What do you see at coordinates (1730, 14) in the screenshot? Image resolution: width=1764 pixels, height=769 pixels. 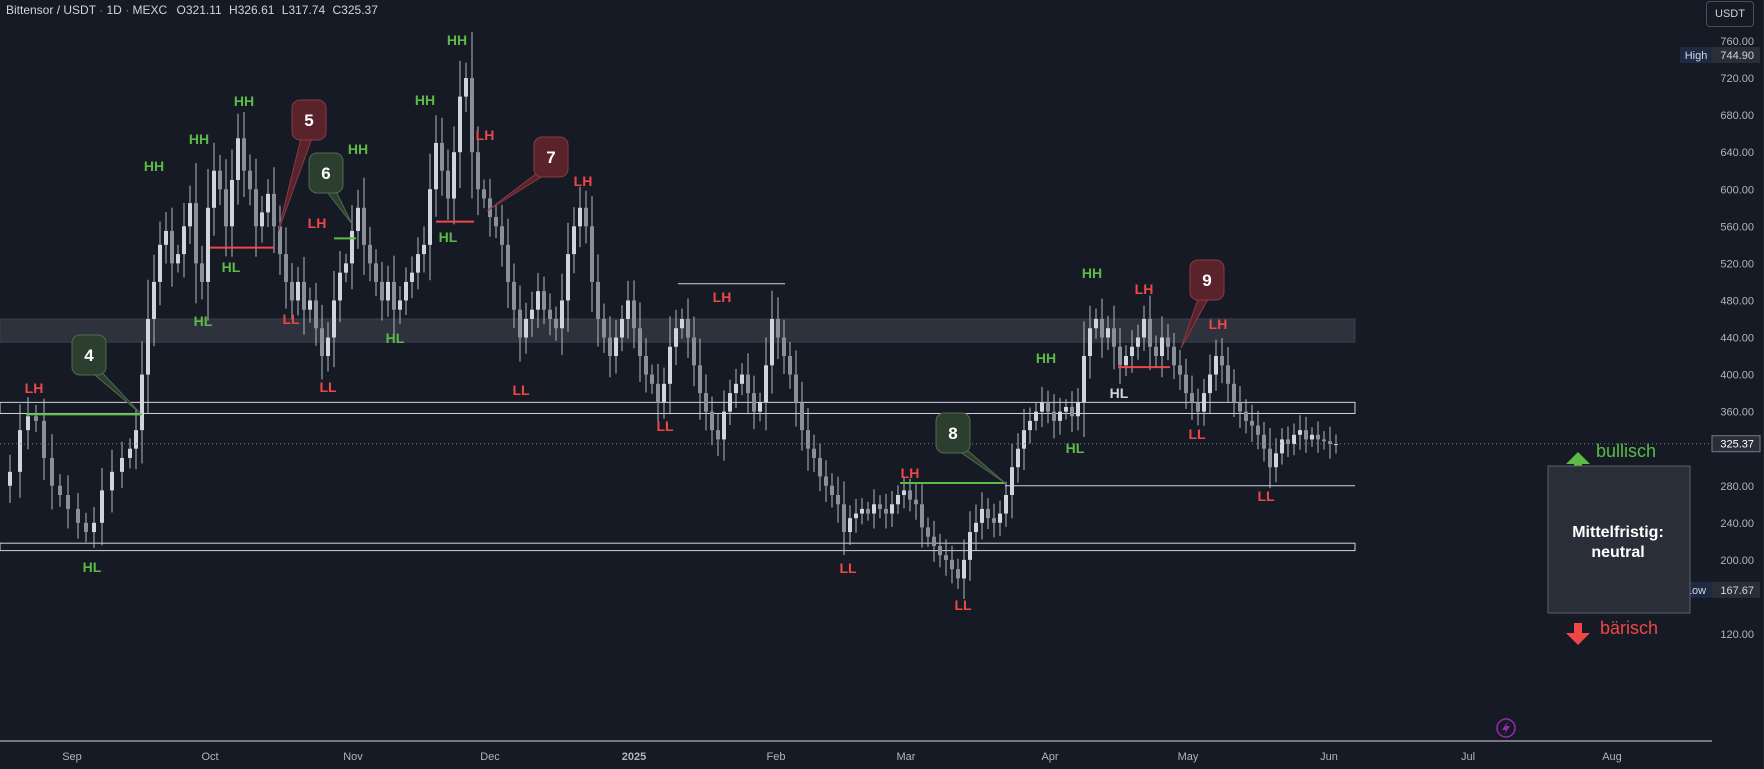 I see `currency-button: USDT` at bounding box center [1730, 14].